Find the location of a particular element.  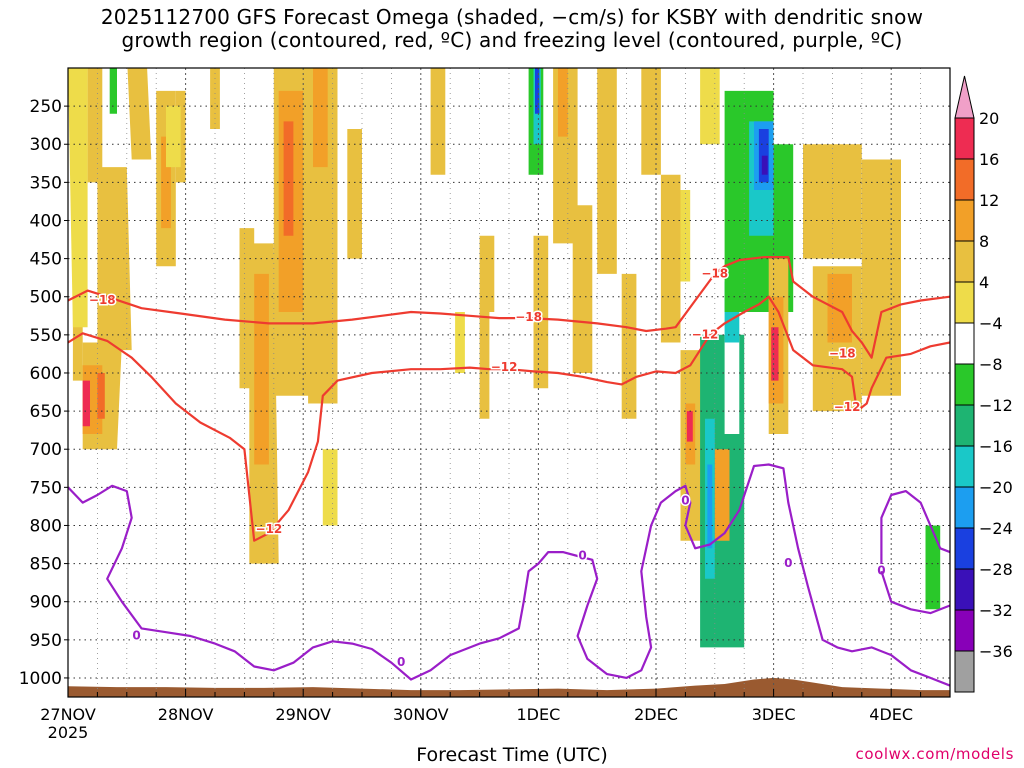

colorbar-top-triangle is located at coordinates (964, 97).